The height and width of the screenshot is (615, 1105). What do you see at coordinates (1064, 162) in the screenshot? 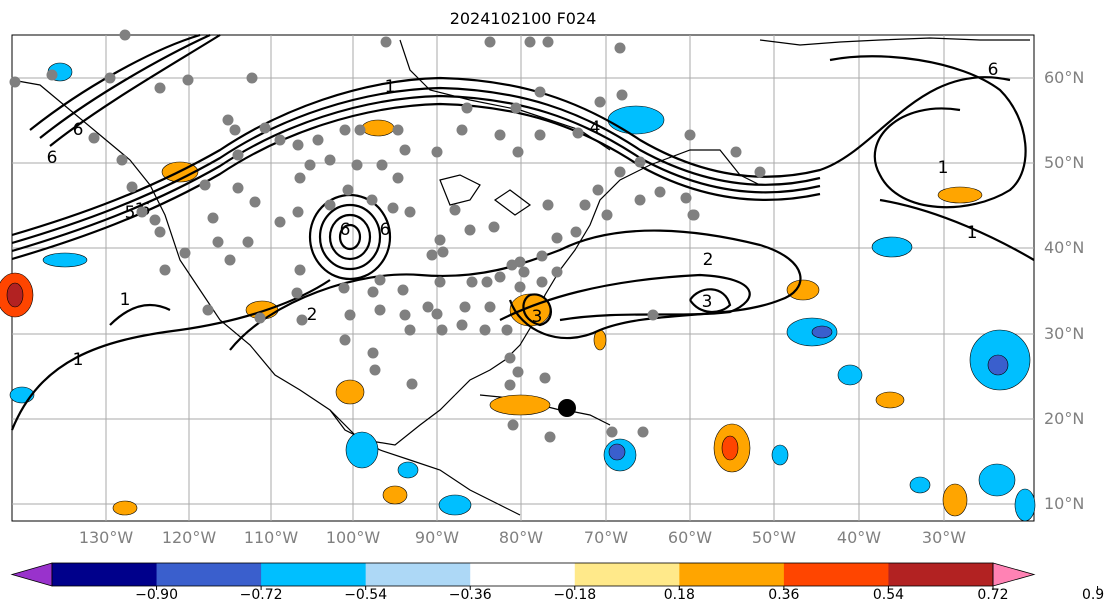
I see `latitude-label: 50°N` at bounding box center [1064, 162].